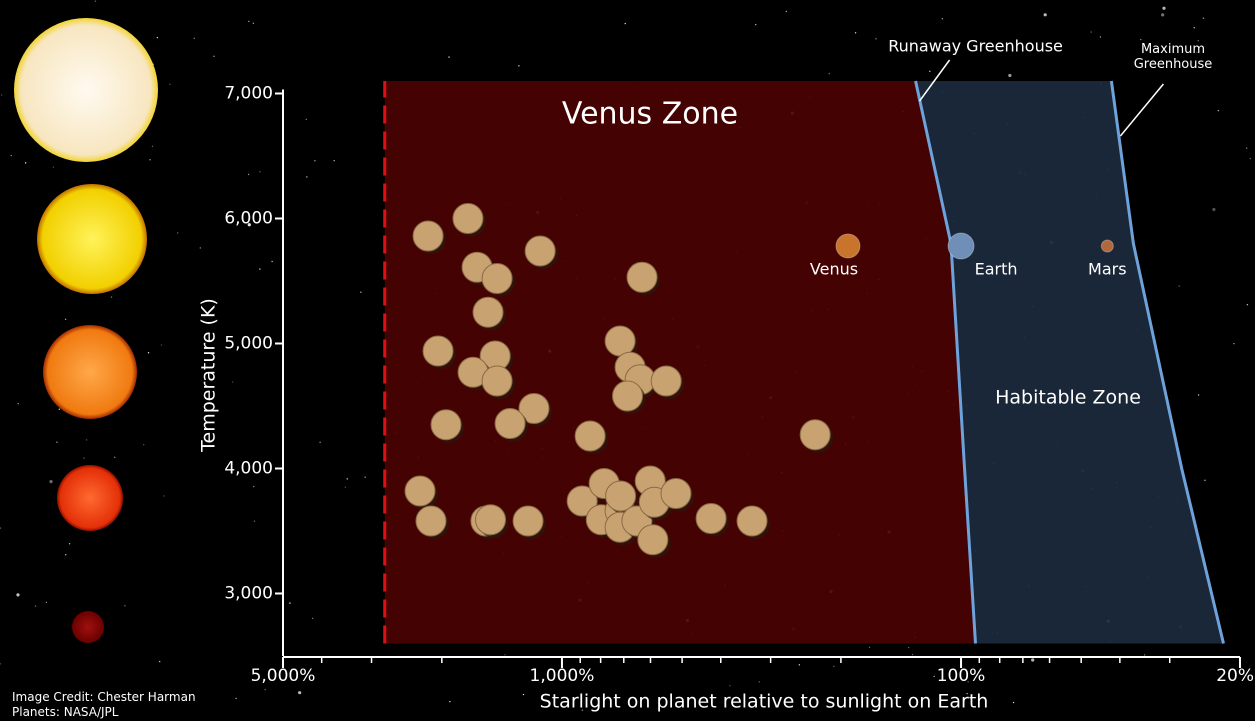  What do you see at coordinates (209, 375) in the screenshot?
I see `y-axis-title: Temperature (K)` at bounding box center [209, 375].